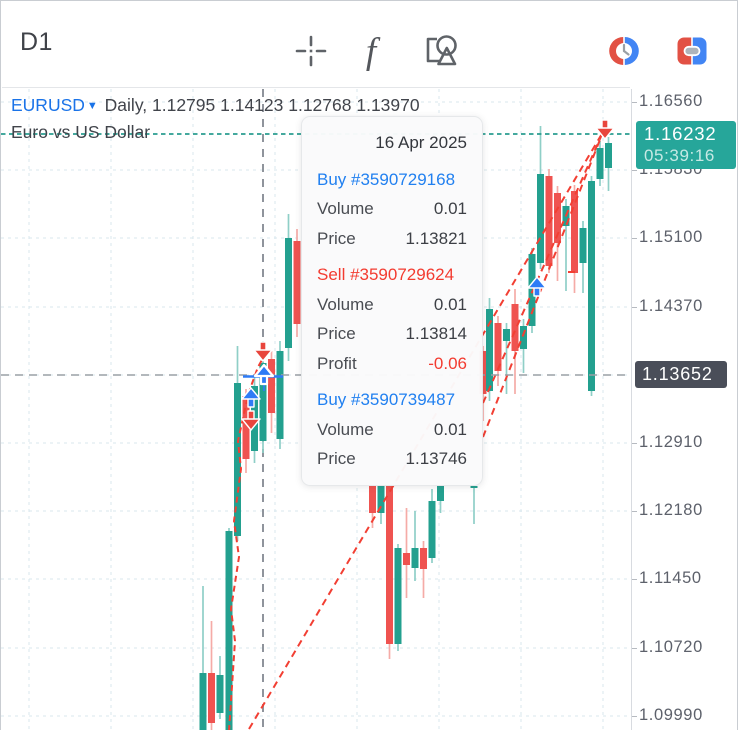 This screenshot has width=738, height=730. What do you see at coordinates (386, 399) in the screenshot?
I see `tooltip-buy-order-header: Buy #3590739487` at bounding box center [386, 399].